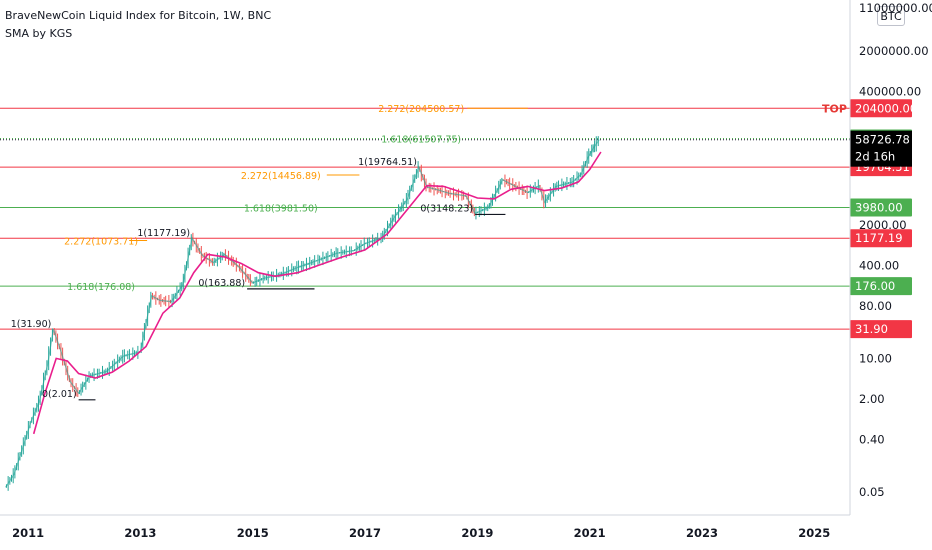 This screenshot has height=550, width=932. I want to click on y-tick-label: 2000000.00, so click(894, 51).